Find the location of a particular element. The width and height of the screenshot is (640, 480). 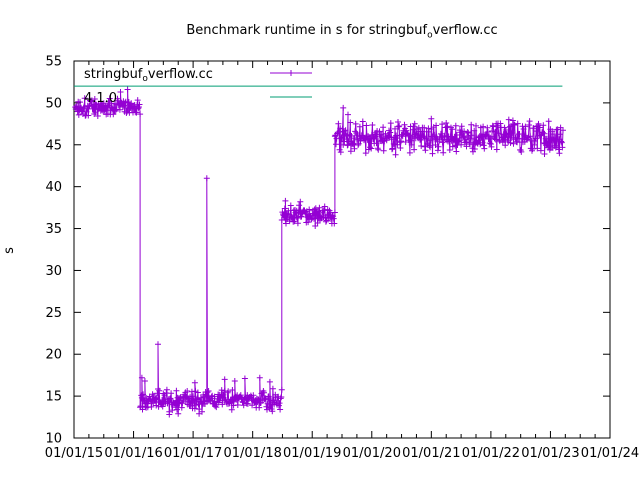

x-tick-label: 01/01/20 is located at coordinates (372, 453).